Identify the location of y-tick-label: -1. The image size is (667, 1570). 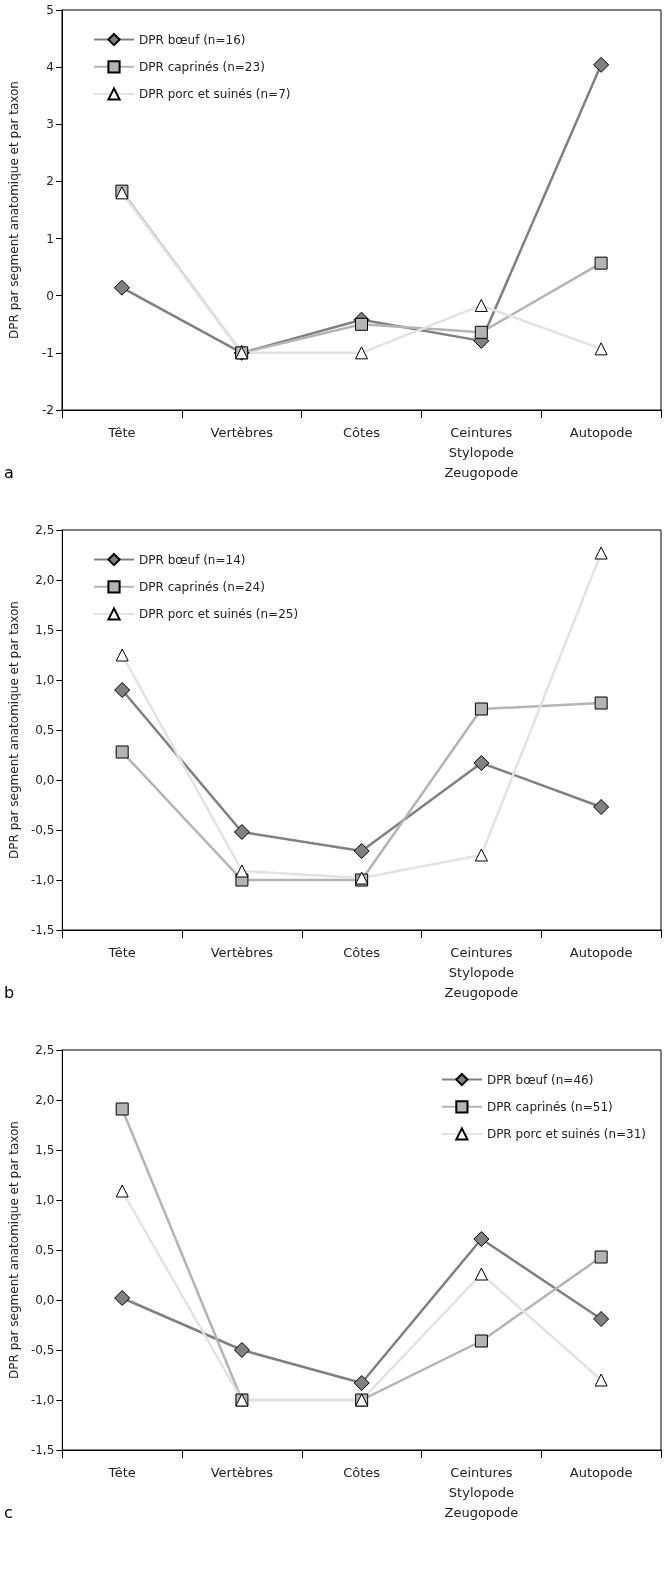
(48, 352).